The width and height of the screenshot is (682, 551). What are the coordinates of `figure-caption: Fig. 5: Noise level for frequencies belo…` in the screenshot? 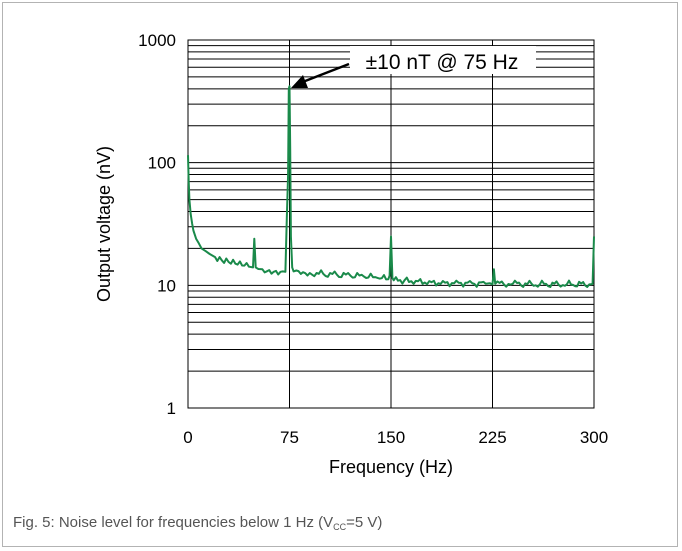 It's located at (197, 523).